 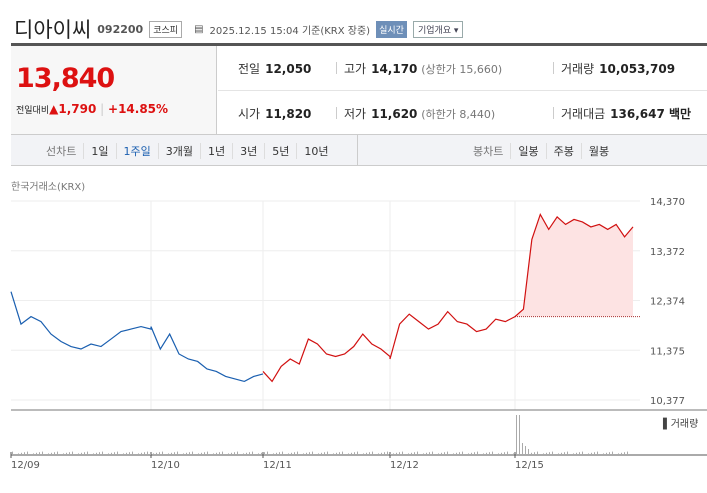 I want to click on line-chart-label: 선차트, so click(x=61, y=151).